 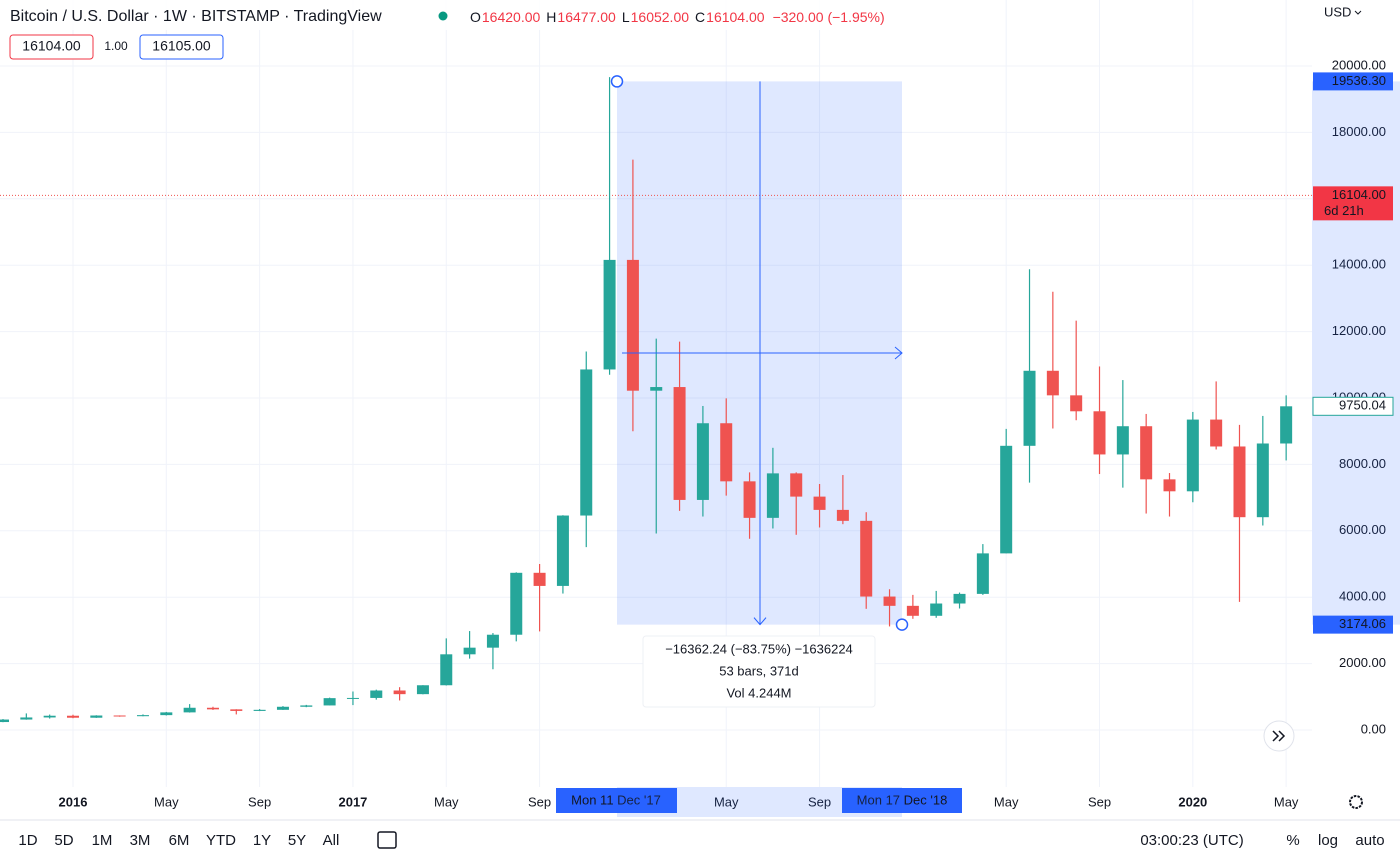 I want to click on last-value-label: 9750.04, so click(x=1362, y=405).